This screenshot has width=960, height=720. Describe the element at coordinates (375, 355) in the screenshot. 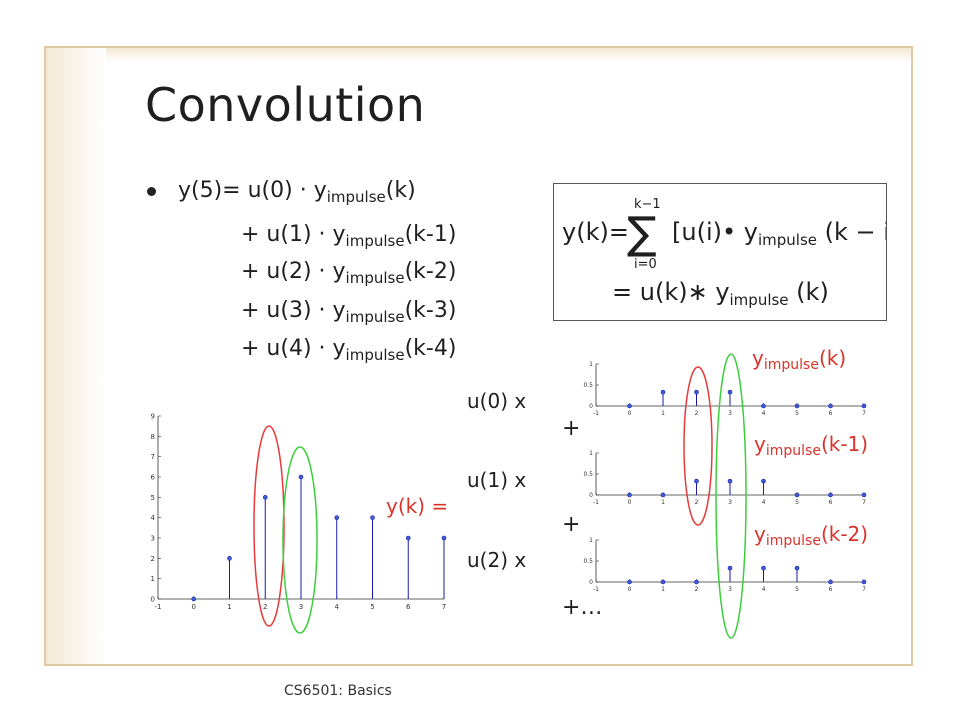

I see `equation-line-5-sub: impulse` at that location.